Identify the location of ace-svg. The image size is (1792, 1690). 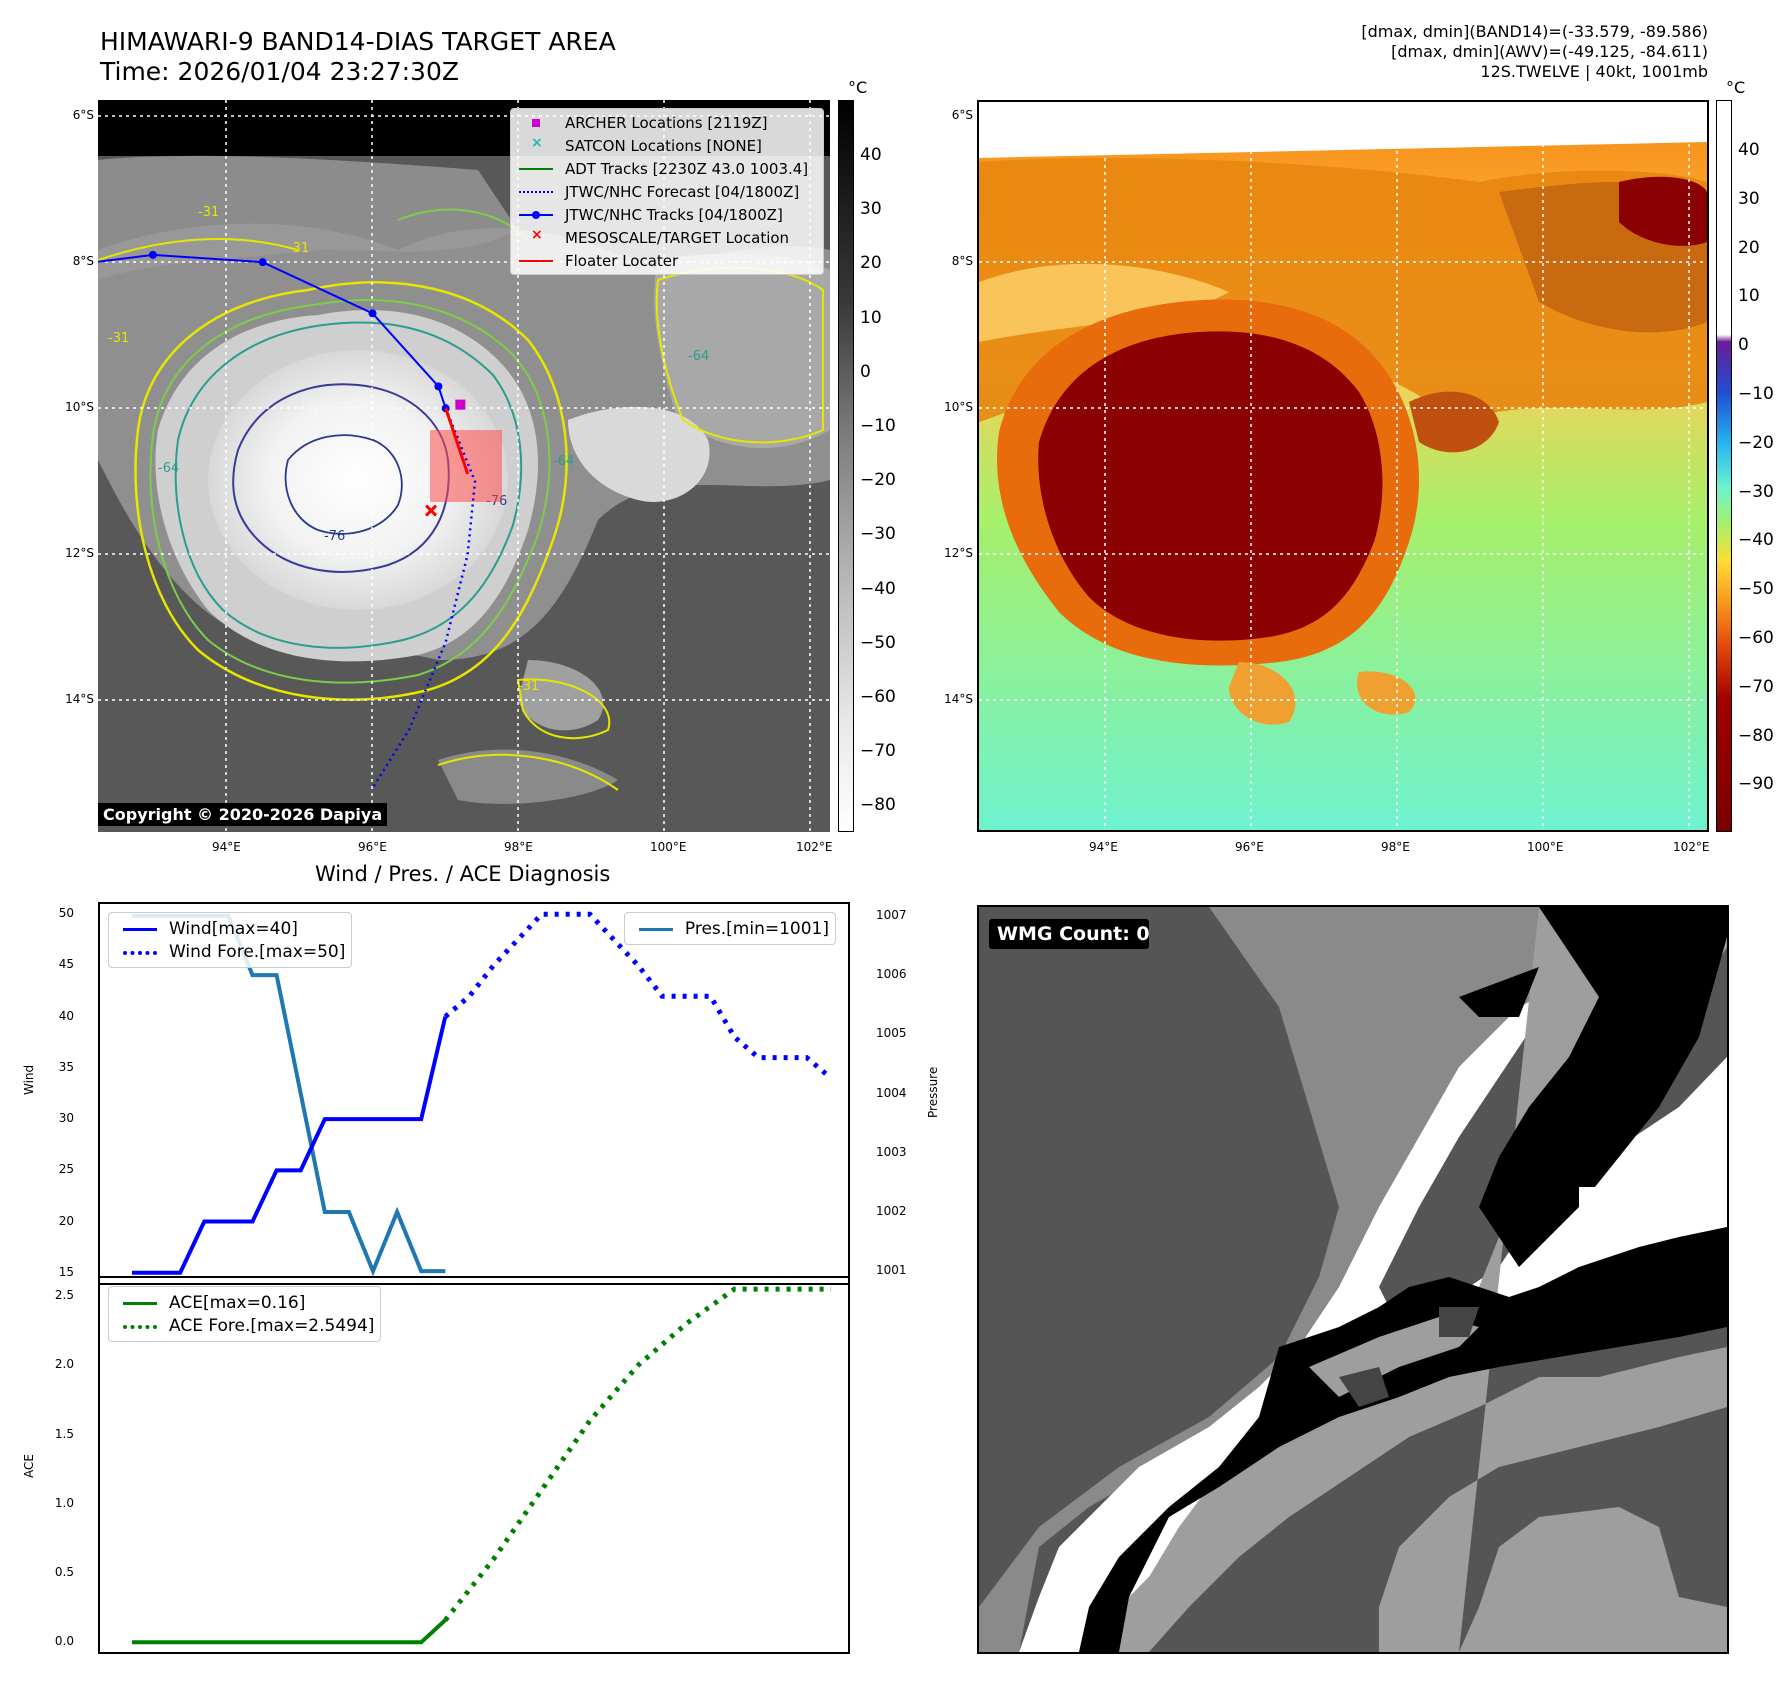
(481, 1465).